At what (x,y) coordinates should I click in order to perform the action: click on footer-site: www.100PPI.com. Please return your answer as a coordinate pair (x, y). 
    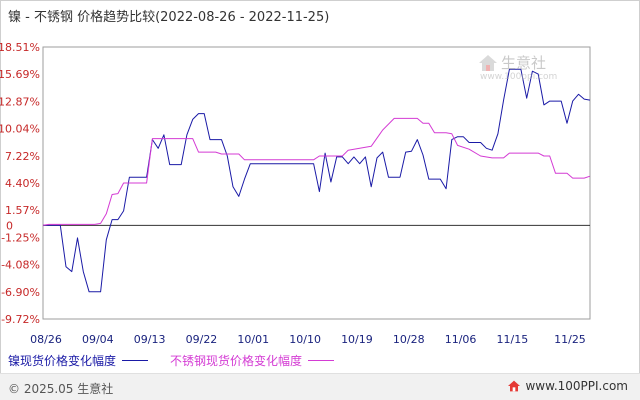
    Looking at the image, I should click on (567, 386).